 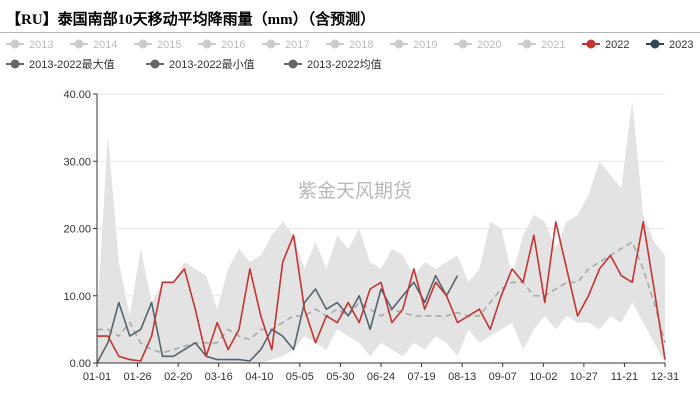 What do you see at coordinates (169, 45) in the screenshot?
I see `legend-label: 2015` at bounding box center [169, 45].